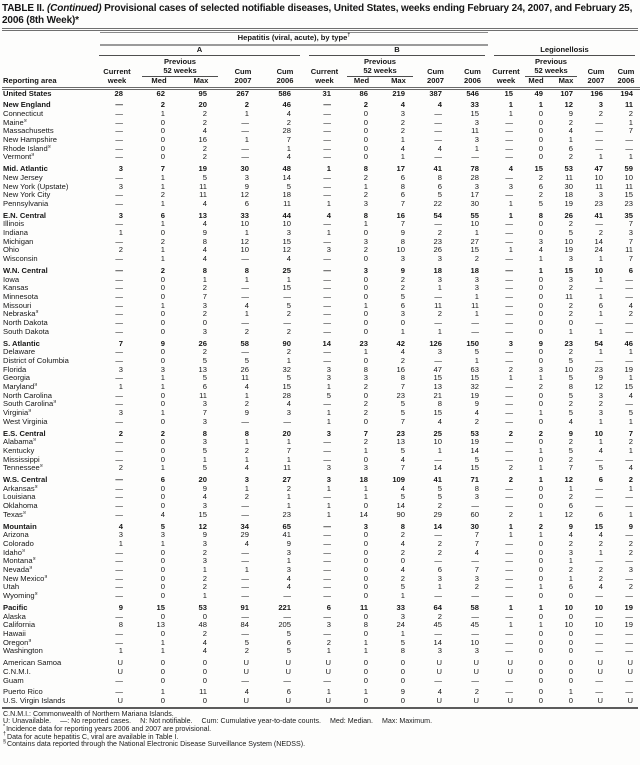 The image size is (640, 765). What do you see at coordinates (202, 93) in the screenshot?
I see `value-cell: 95` at bounding box center [202, 93].